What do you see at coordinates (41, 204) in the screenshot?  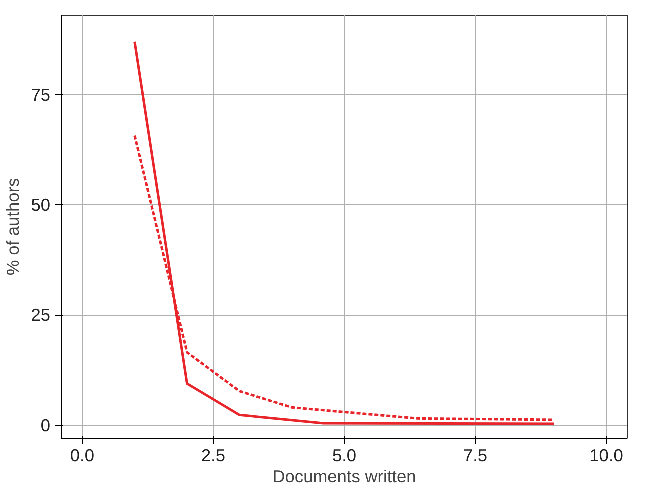 I see `y-tick-label: 50` at bounding box center [41, 204].